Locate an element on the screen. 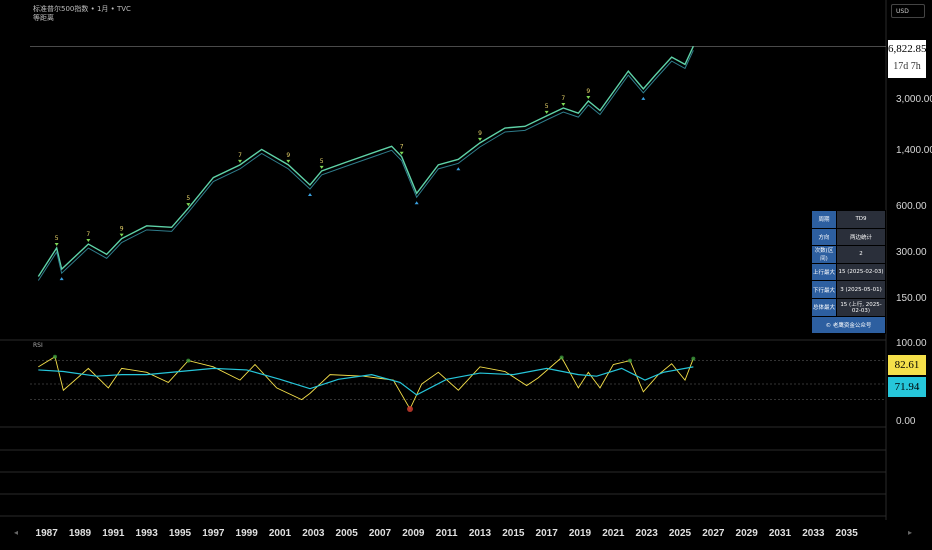 The width and height of the screenshot is (932, 550). rsi-tick-label: 0.00 is located at coordinates (906, 421).